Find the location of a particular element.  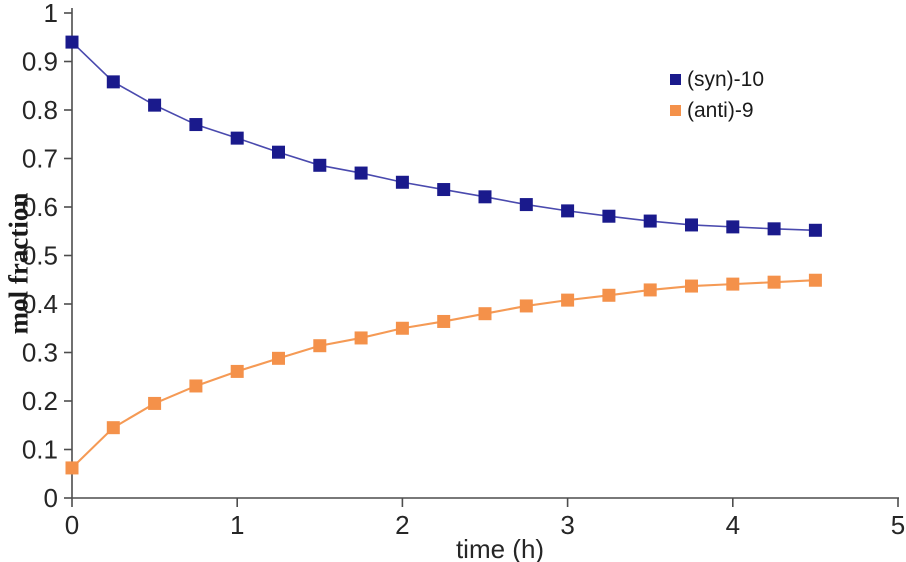

svg-text: 0.9 is located at coordinates (40, 62).